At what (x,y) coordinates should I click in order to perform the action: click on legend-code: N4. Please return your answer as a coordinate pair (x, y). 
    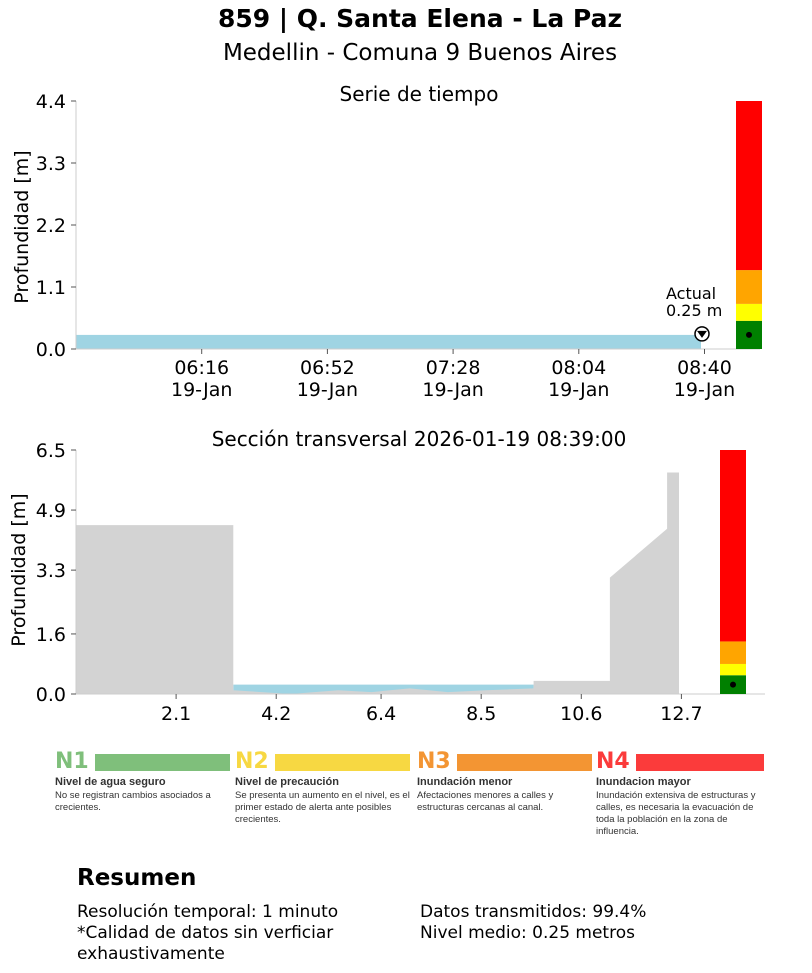
    Looking at the image, I should click on (613, 761).